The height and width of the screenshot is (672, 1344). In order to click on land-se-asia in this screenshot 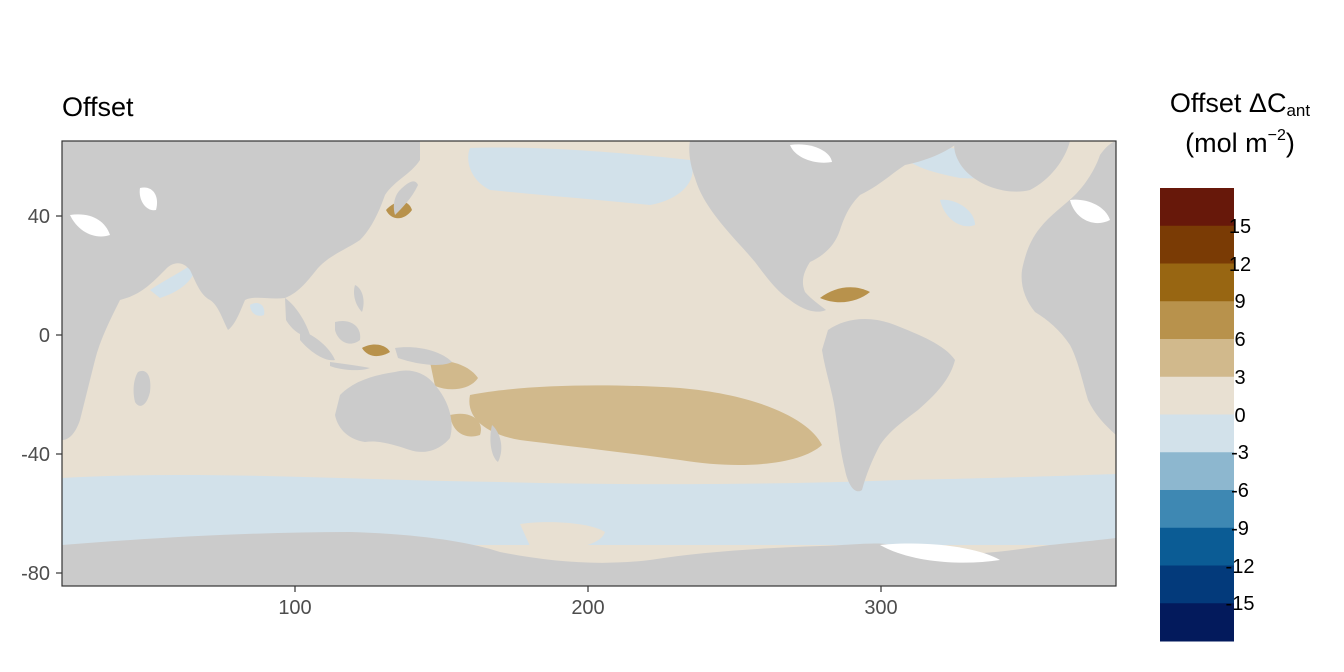, I will do `click(297, 317)`.